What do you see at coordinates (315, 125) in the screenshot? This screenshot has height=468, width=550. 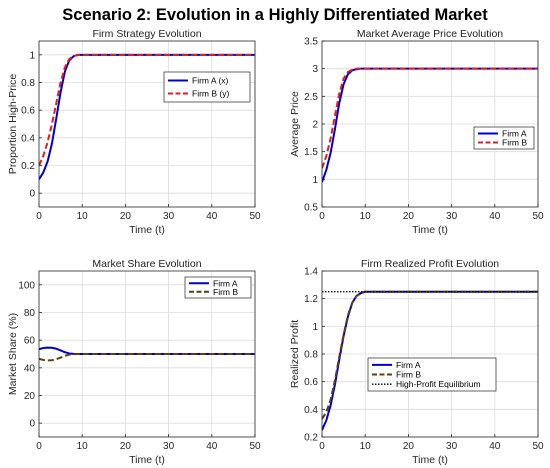 I see `panel-2-ytick-label: 2` at bounding box center [315, 125].